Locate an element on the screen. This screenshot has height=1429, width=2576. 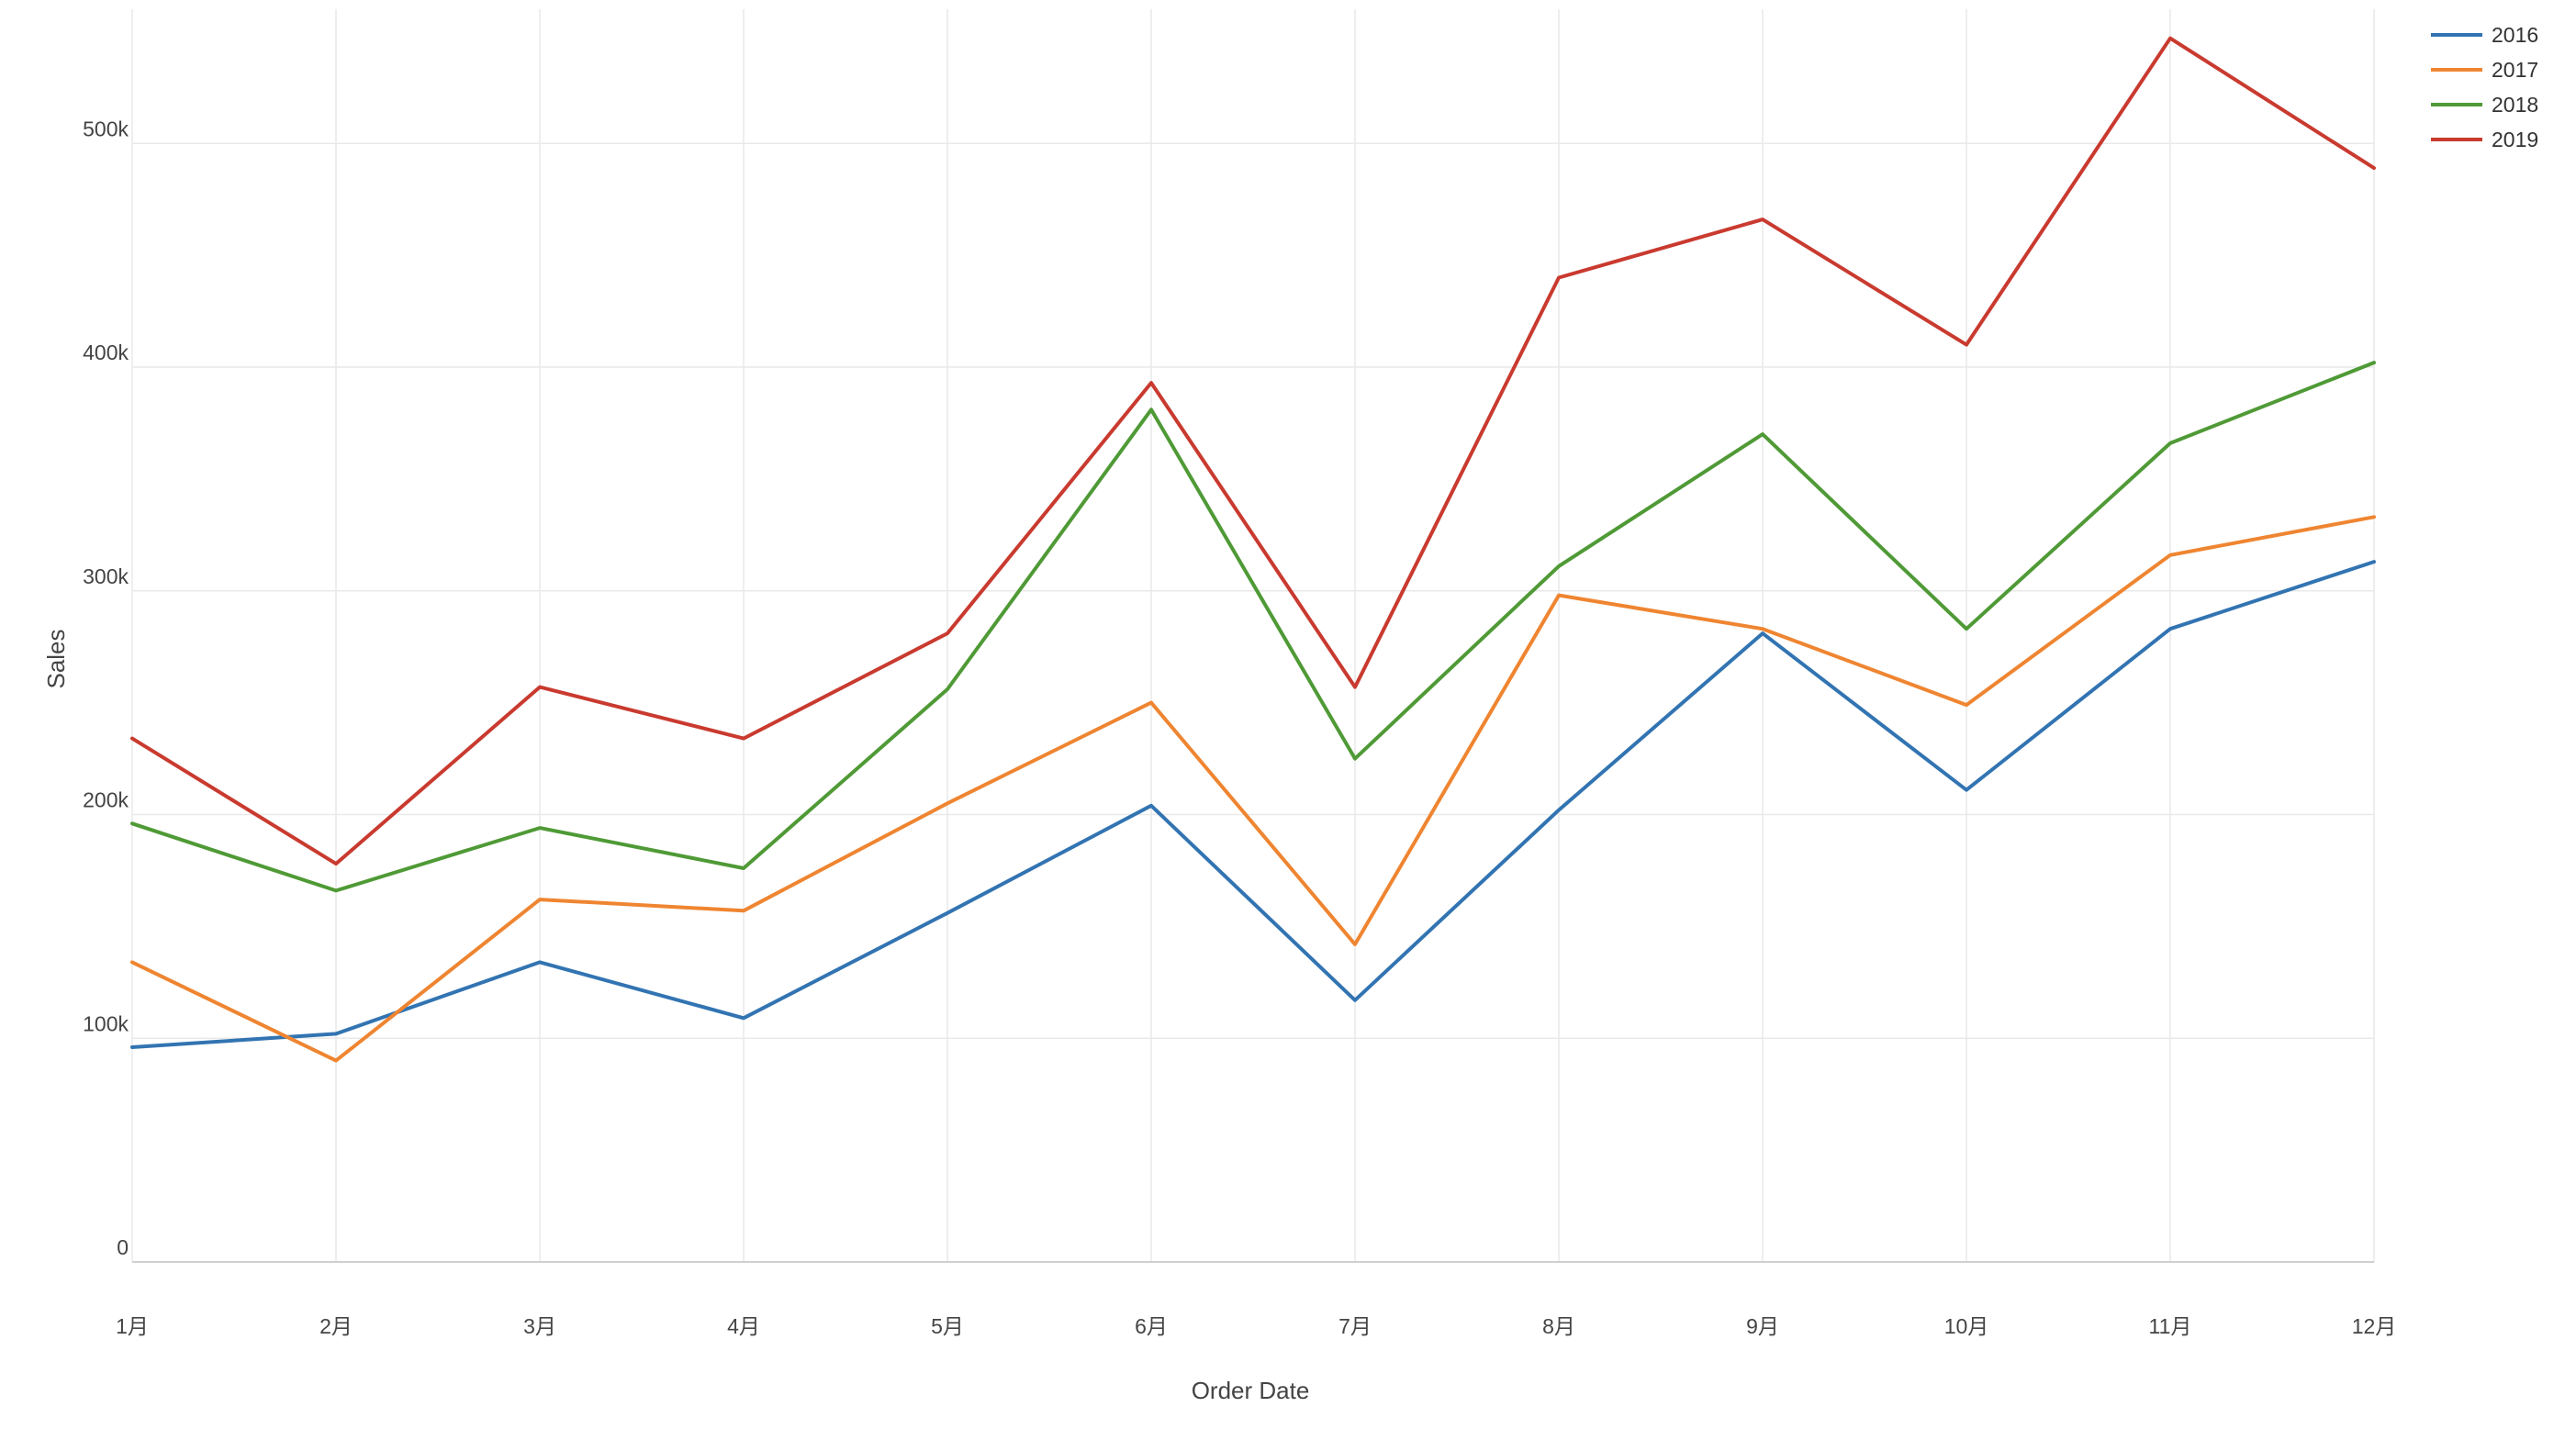
x-tick-label: 6月 is located at coordinates (1151, 1326).